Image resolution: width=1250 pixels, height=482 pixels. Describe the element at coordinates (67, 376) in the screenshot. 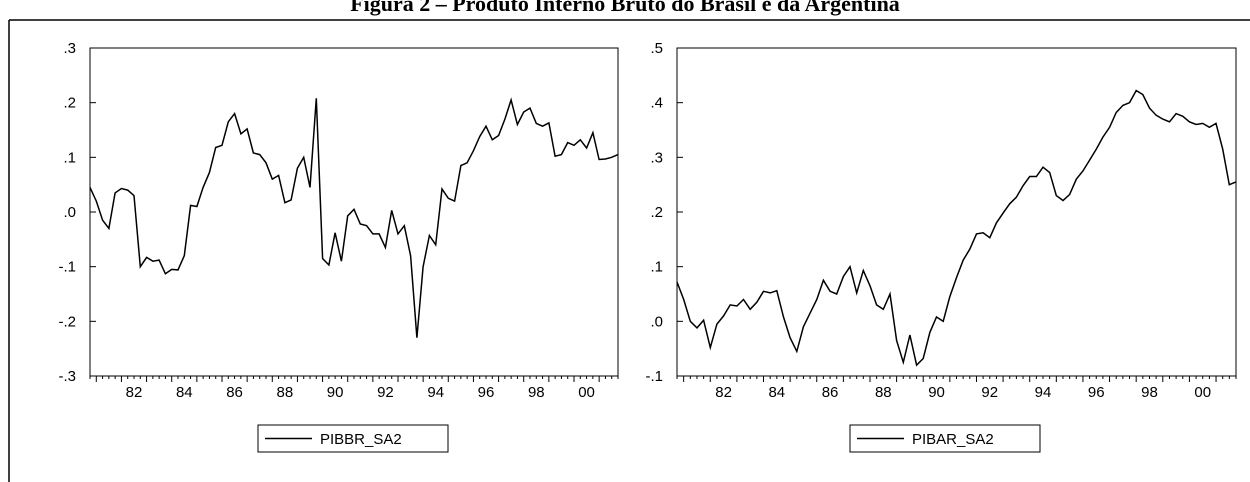

I see `y-tick-label: -.3` at that location.